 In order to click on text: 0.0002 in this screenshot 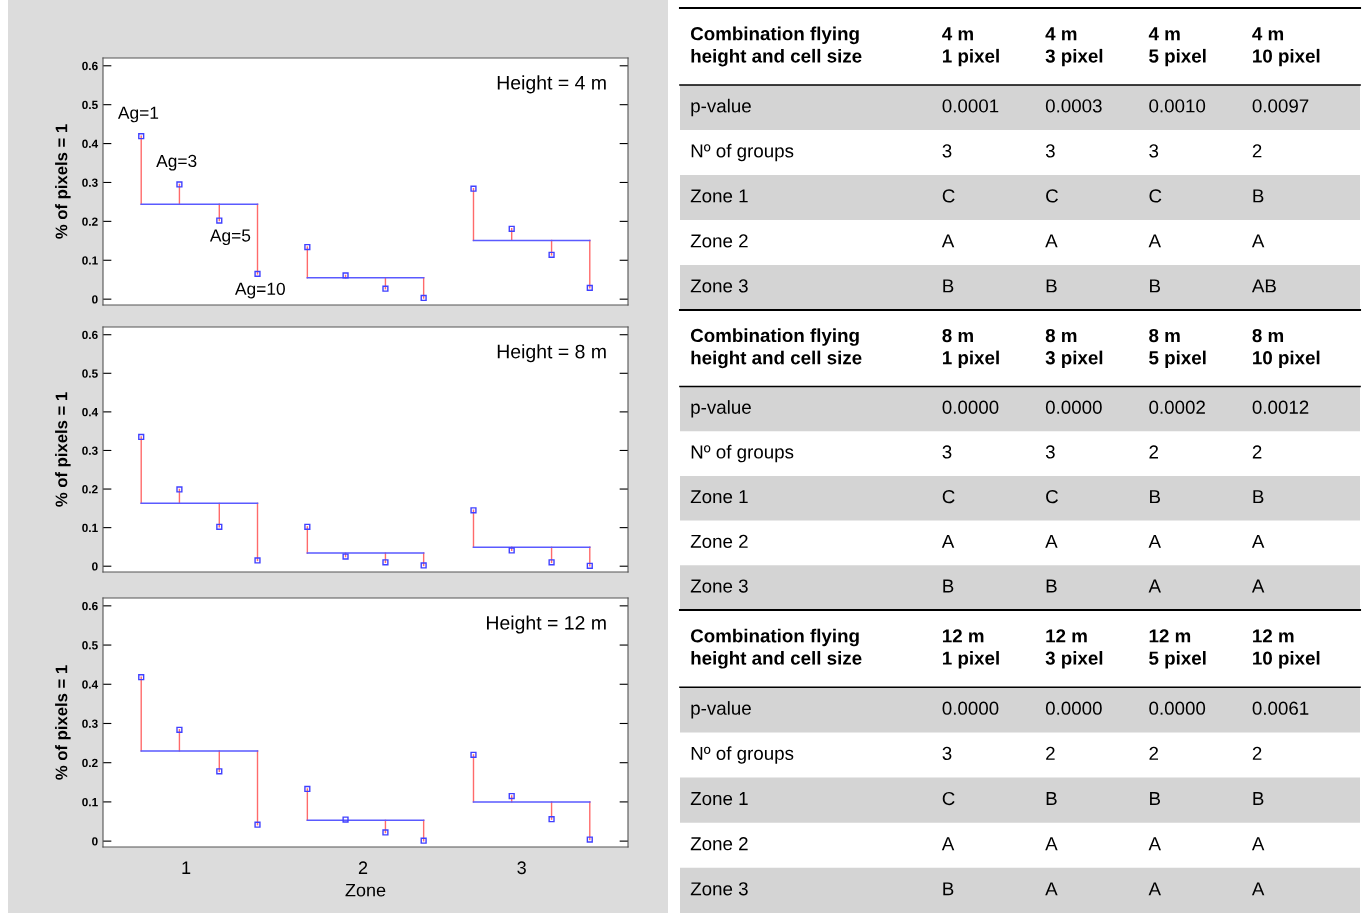, I will do `click(1177, 407)`.